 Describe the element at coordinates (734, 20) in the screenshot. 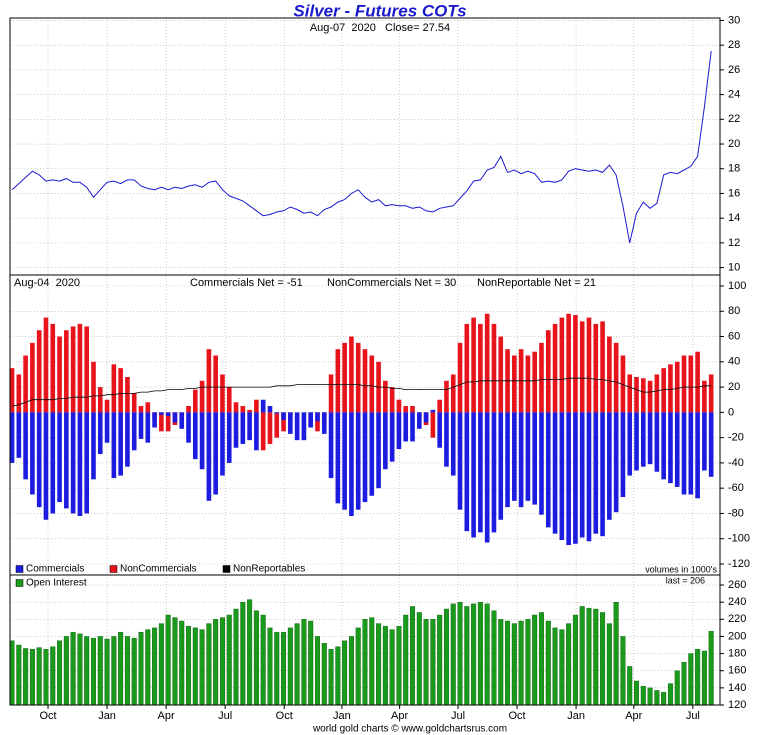

I see `y-tick-label: 30` at that location.